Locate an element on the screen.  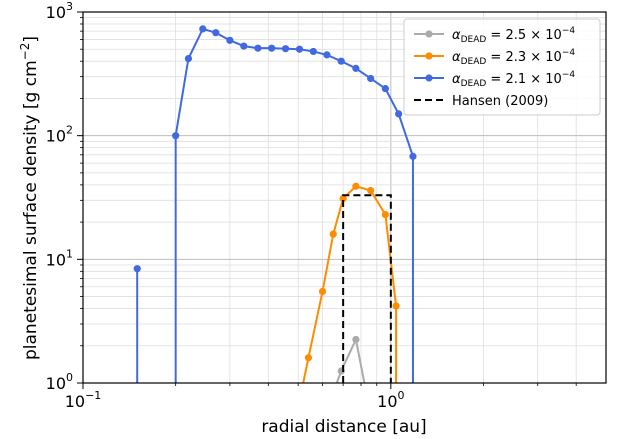
legend-label: αDEAD = 2.1 × 10−4 is located at coordinates (513, 79).